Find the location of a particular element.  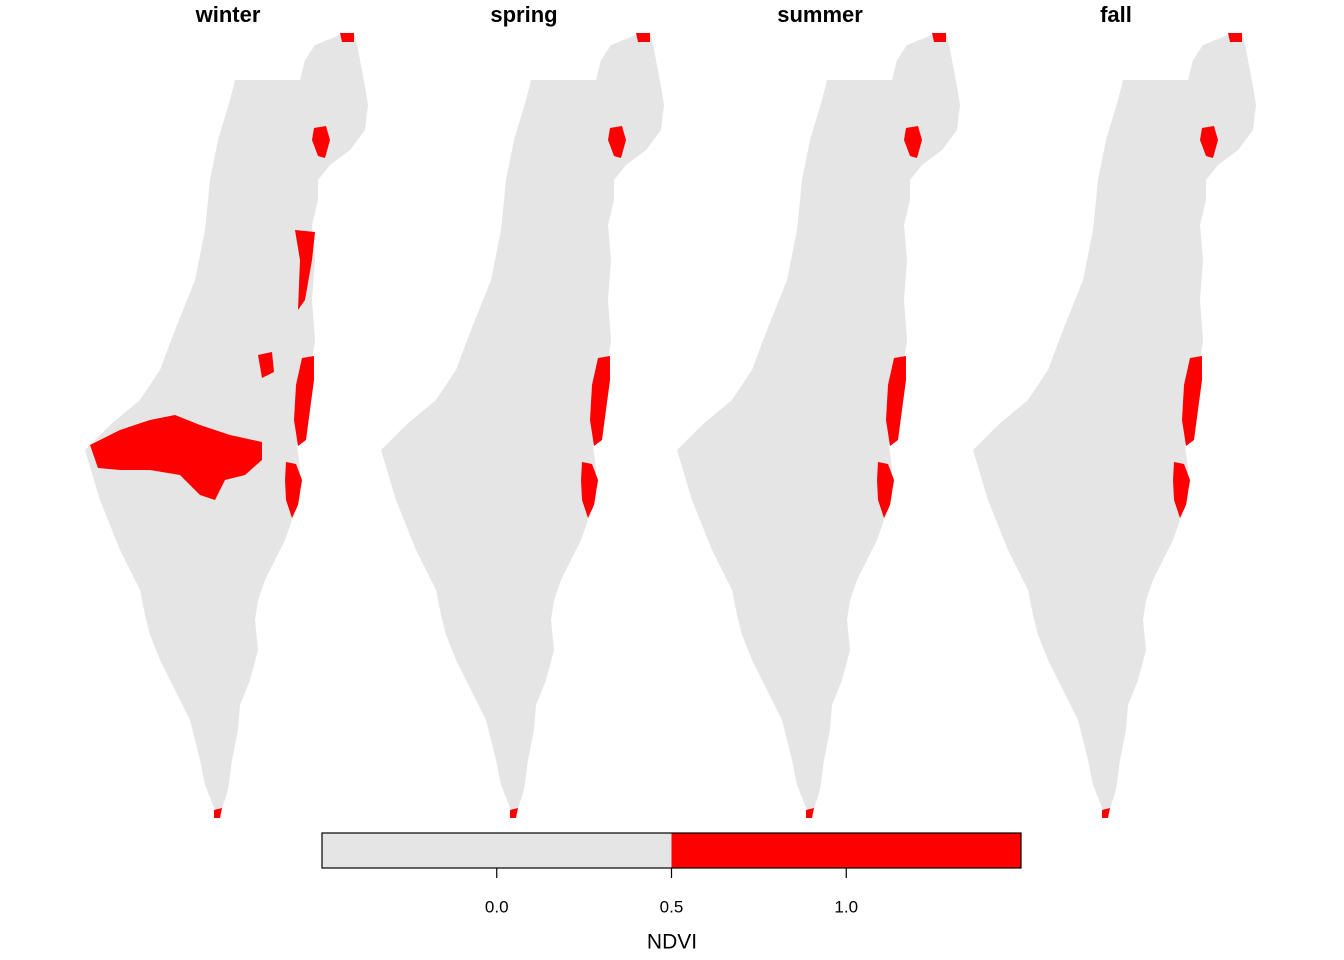

legend-tick-label: 0.0 is located at coordinates (497, 906).